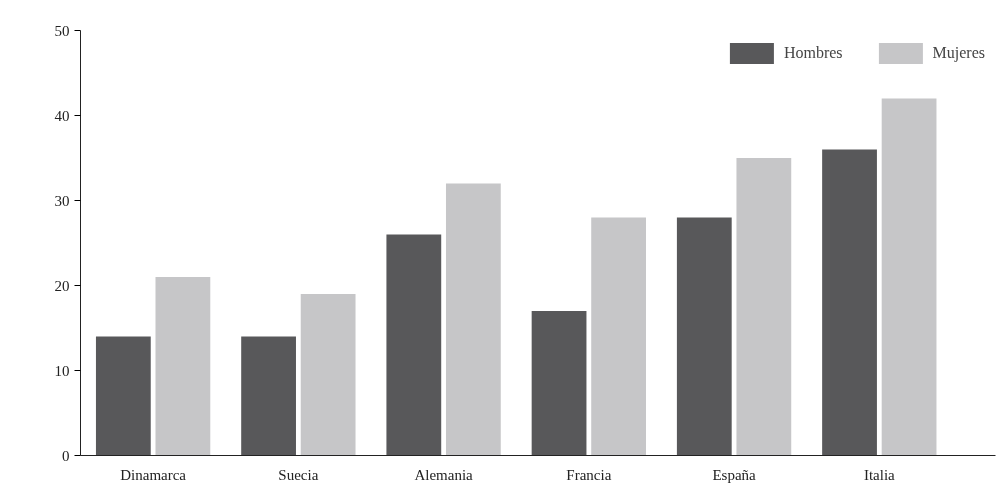 This screenshot has width=1008, height=493. Describe the element at coordinates (62, 285) in the screenshot. I see `y-tick-label: 20` at that location.